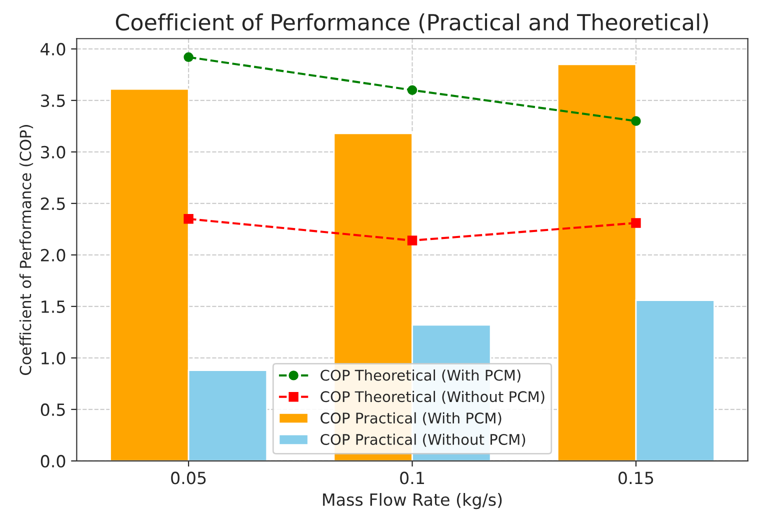 The height and width of the screenshot is (515, 767). Describe the element at coordinates (420, 375) in the screenshot. I see `legend-label: COP Theoretical (With PCM)` at that location.